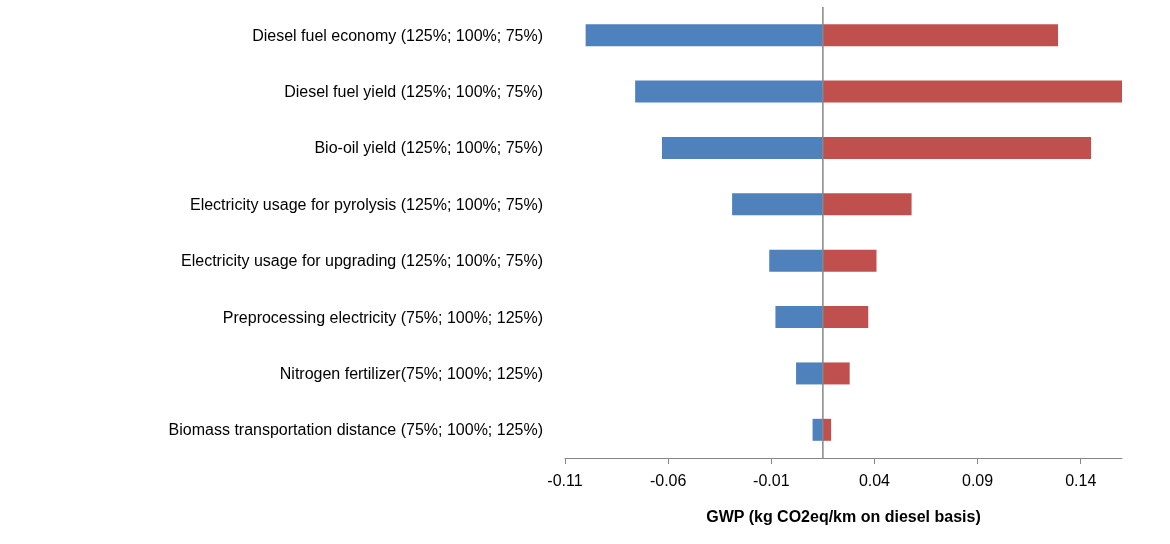 The image size is (1170, 544). What do you see at coordinates (1081, 480) in the screenshot?
I see `x-tick-label: 0.14` at bounding box center [1081, 480].